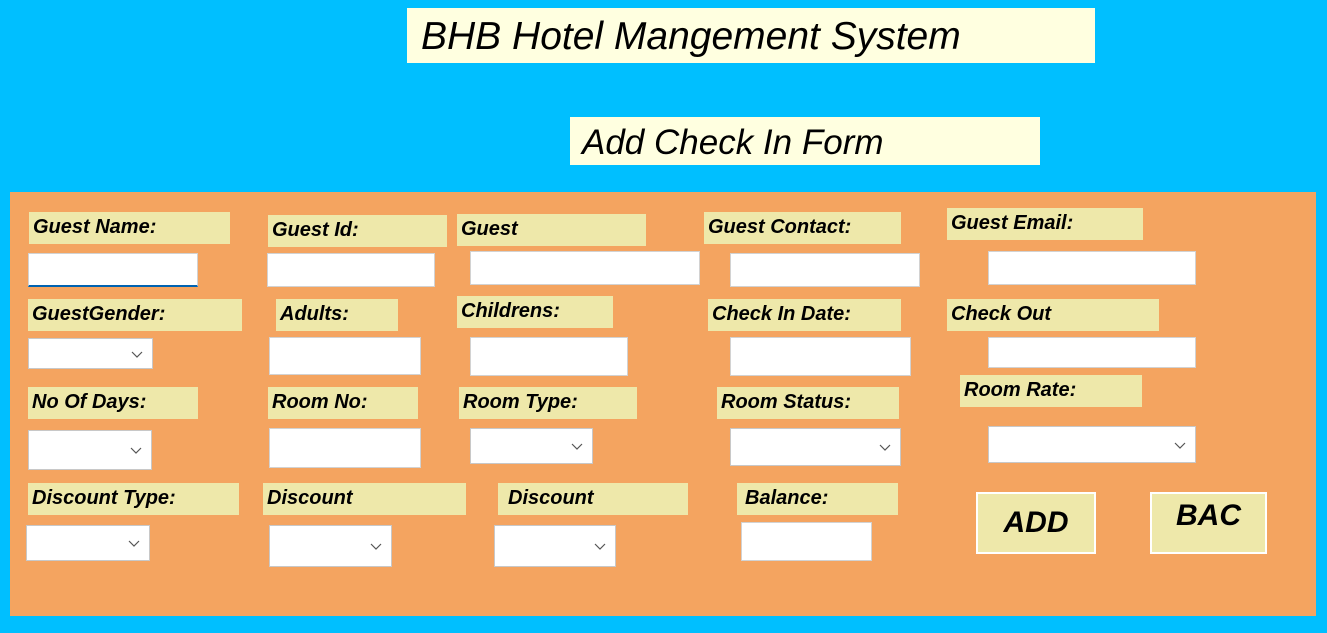 This screenshot has width=1327, height=633. What do you see at coordinates (337, 315) in the screenshot?
I see `adults-label: Adults:` at bounding box center [337, 315].